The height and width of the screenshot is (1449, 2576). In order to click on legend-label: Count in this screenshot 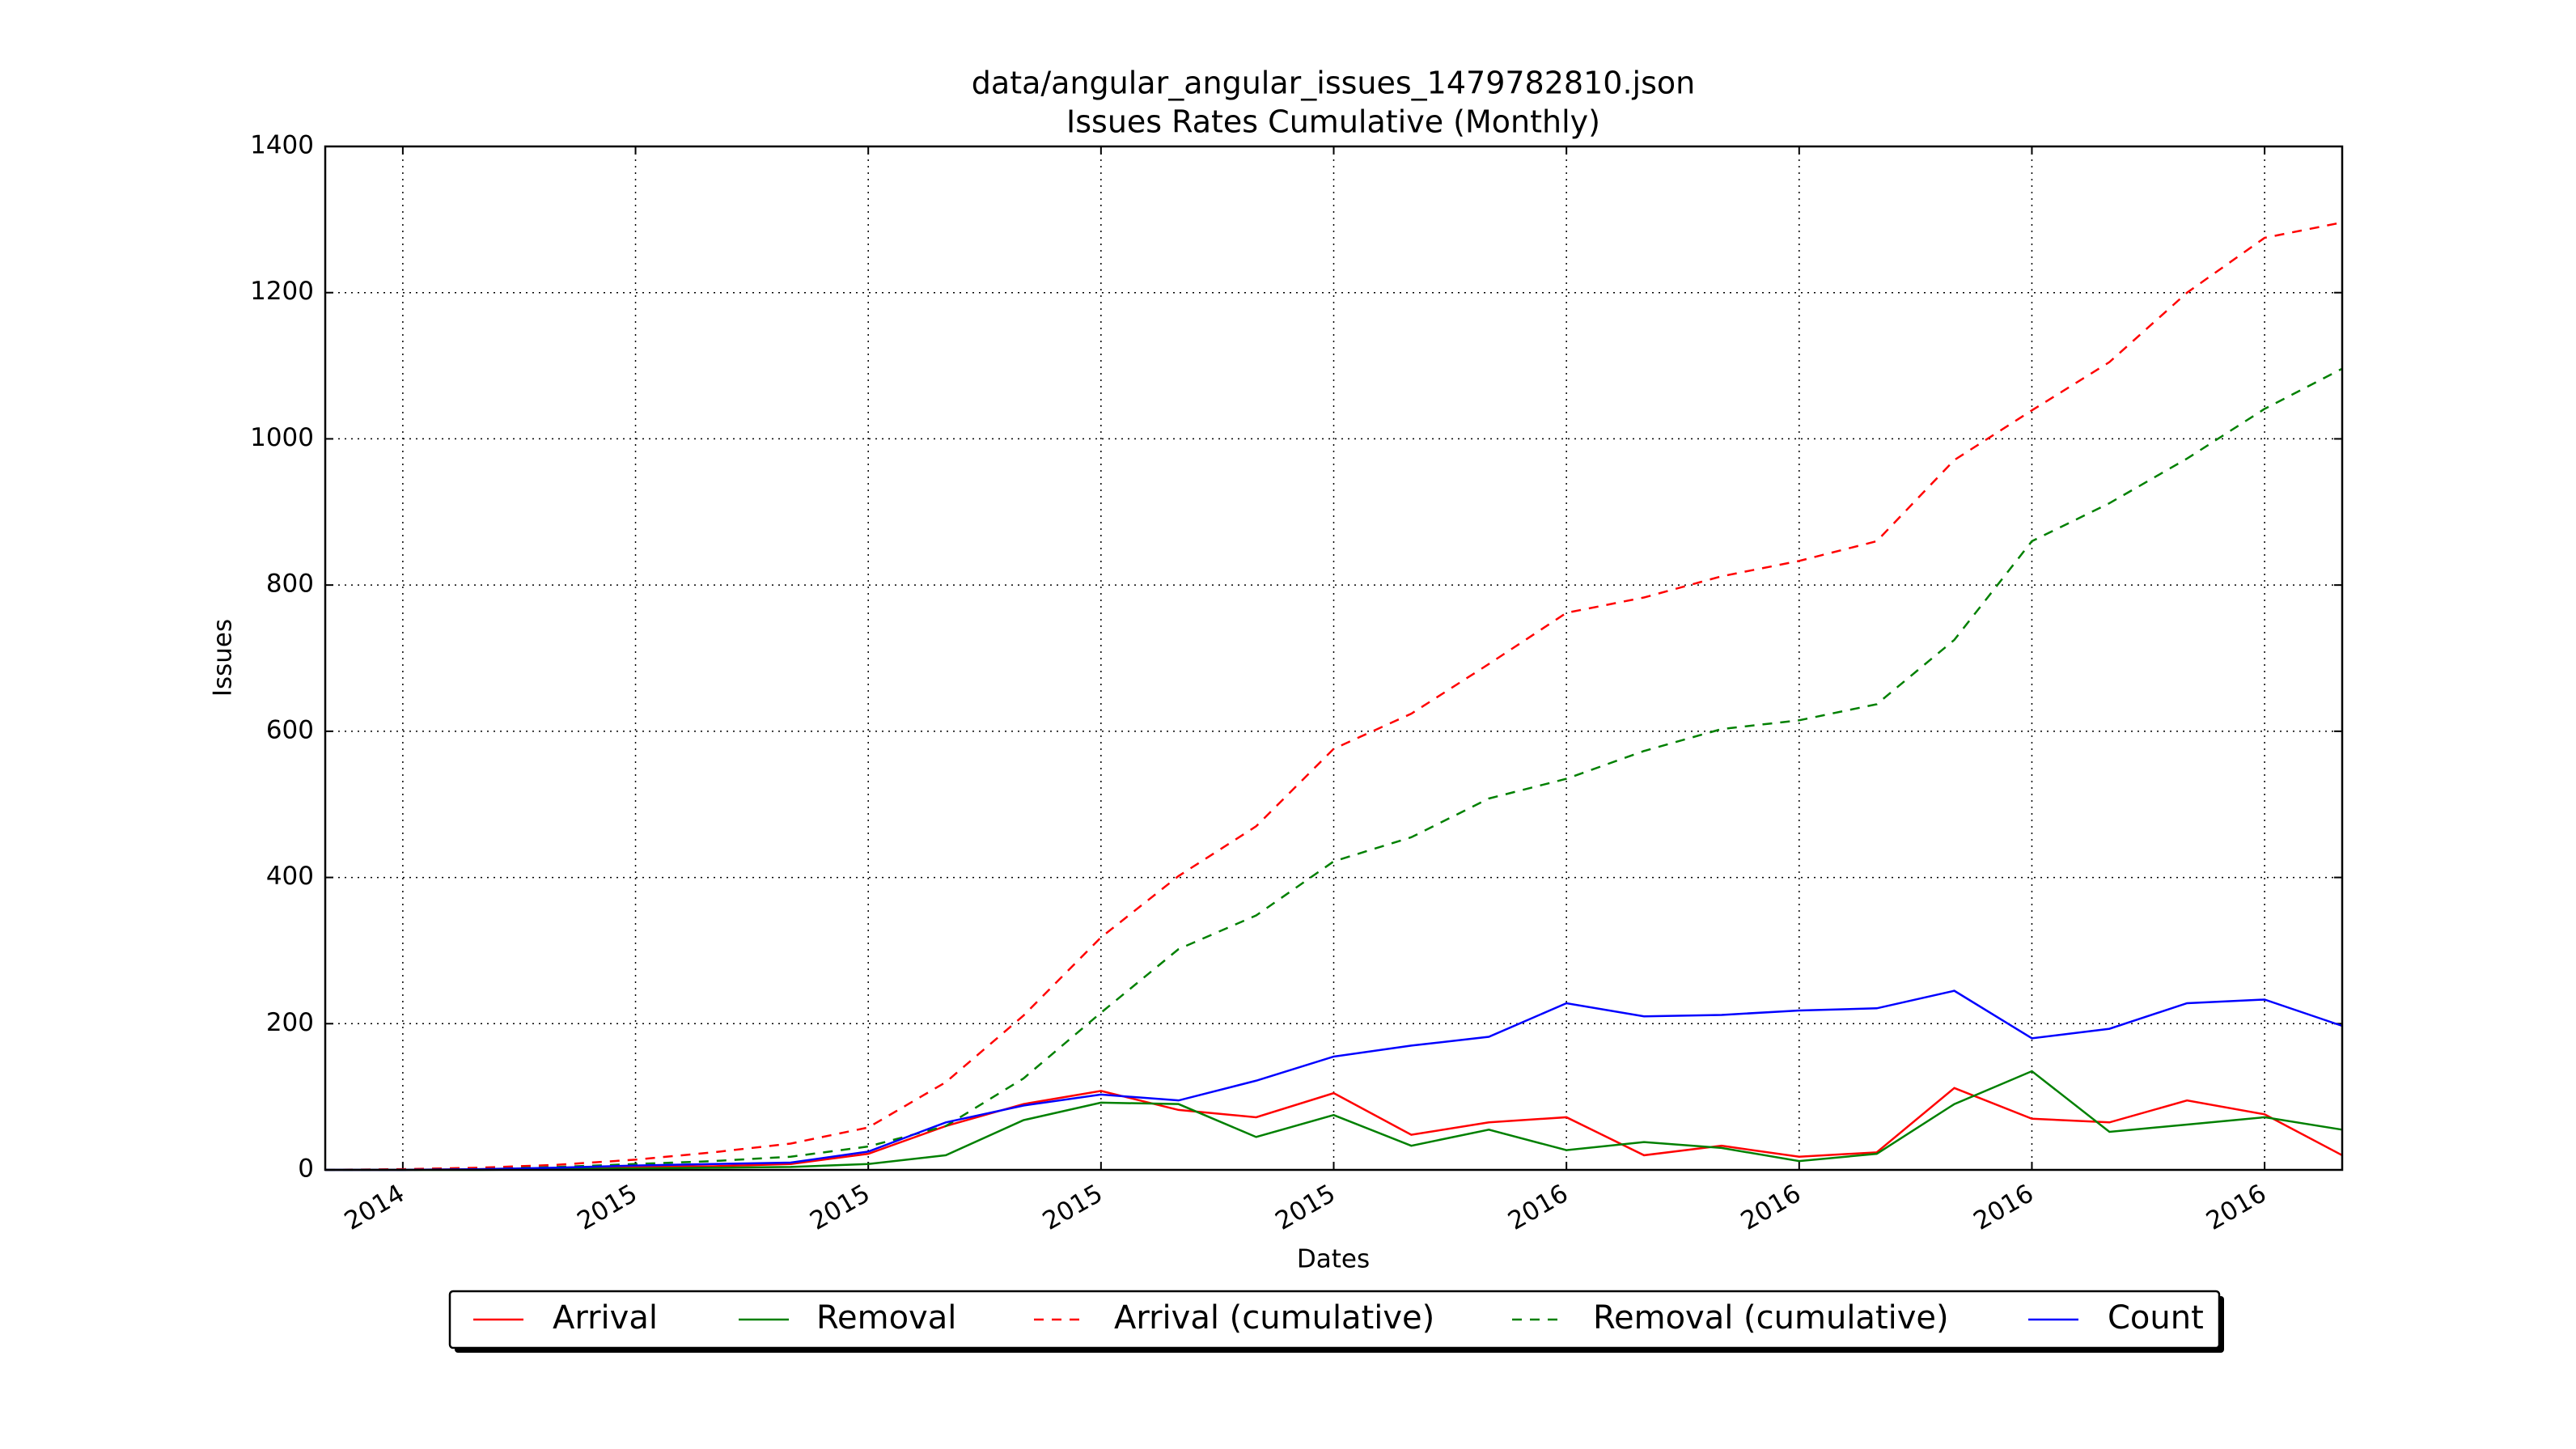, I will do `click(2156, 1318)`.